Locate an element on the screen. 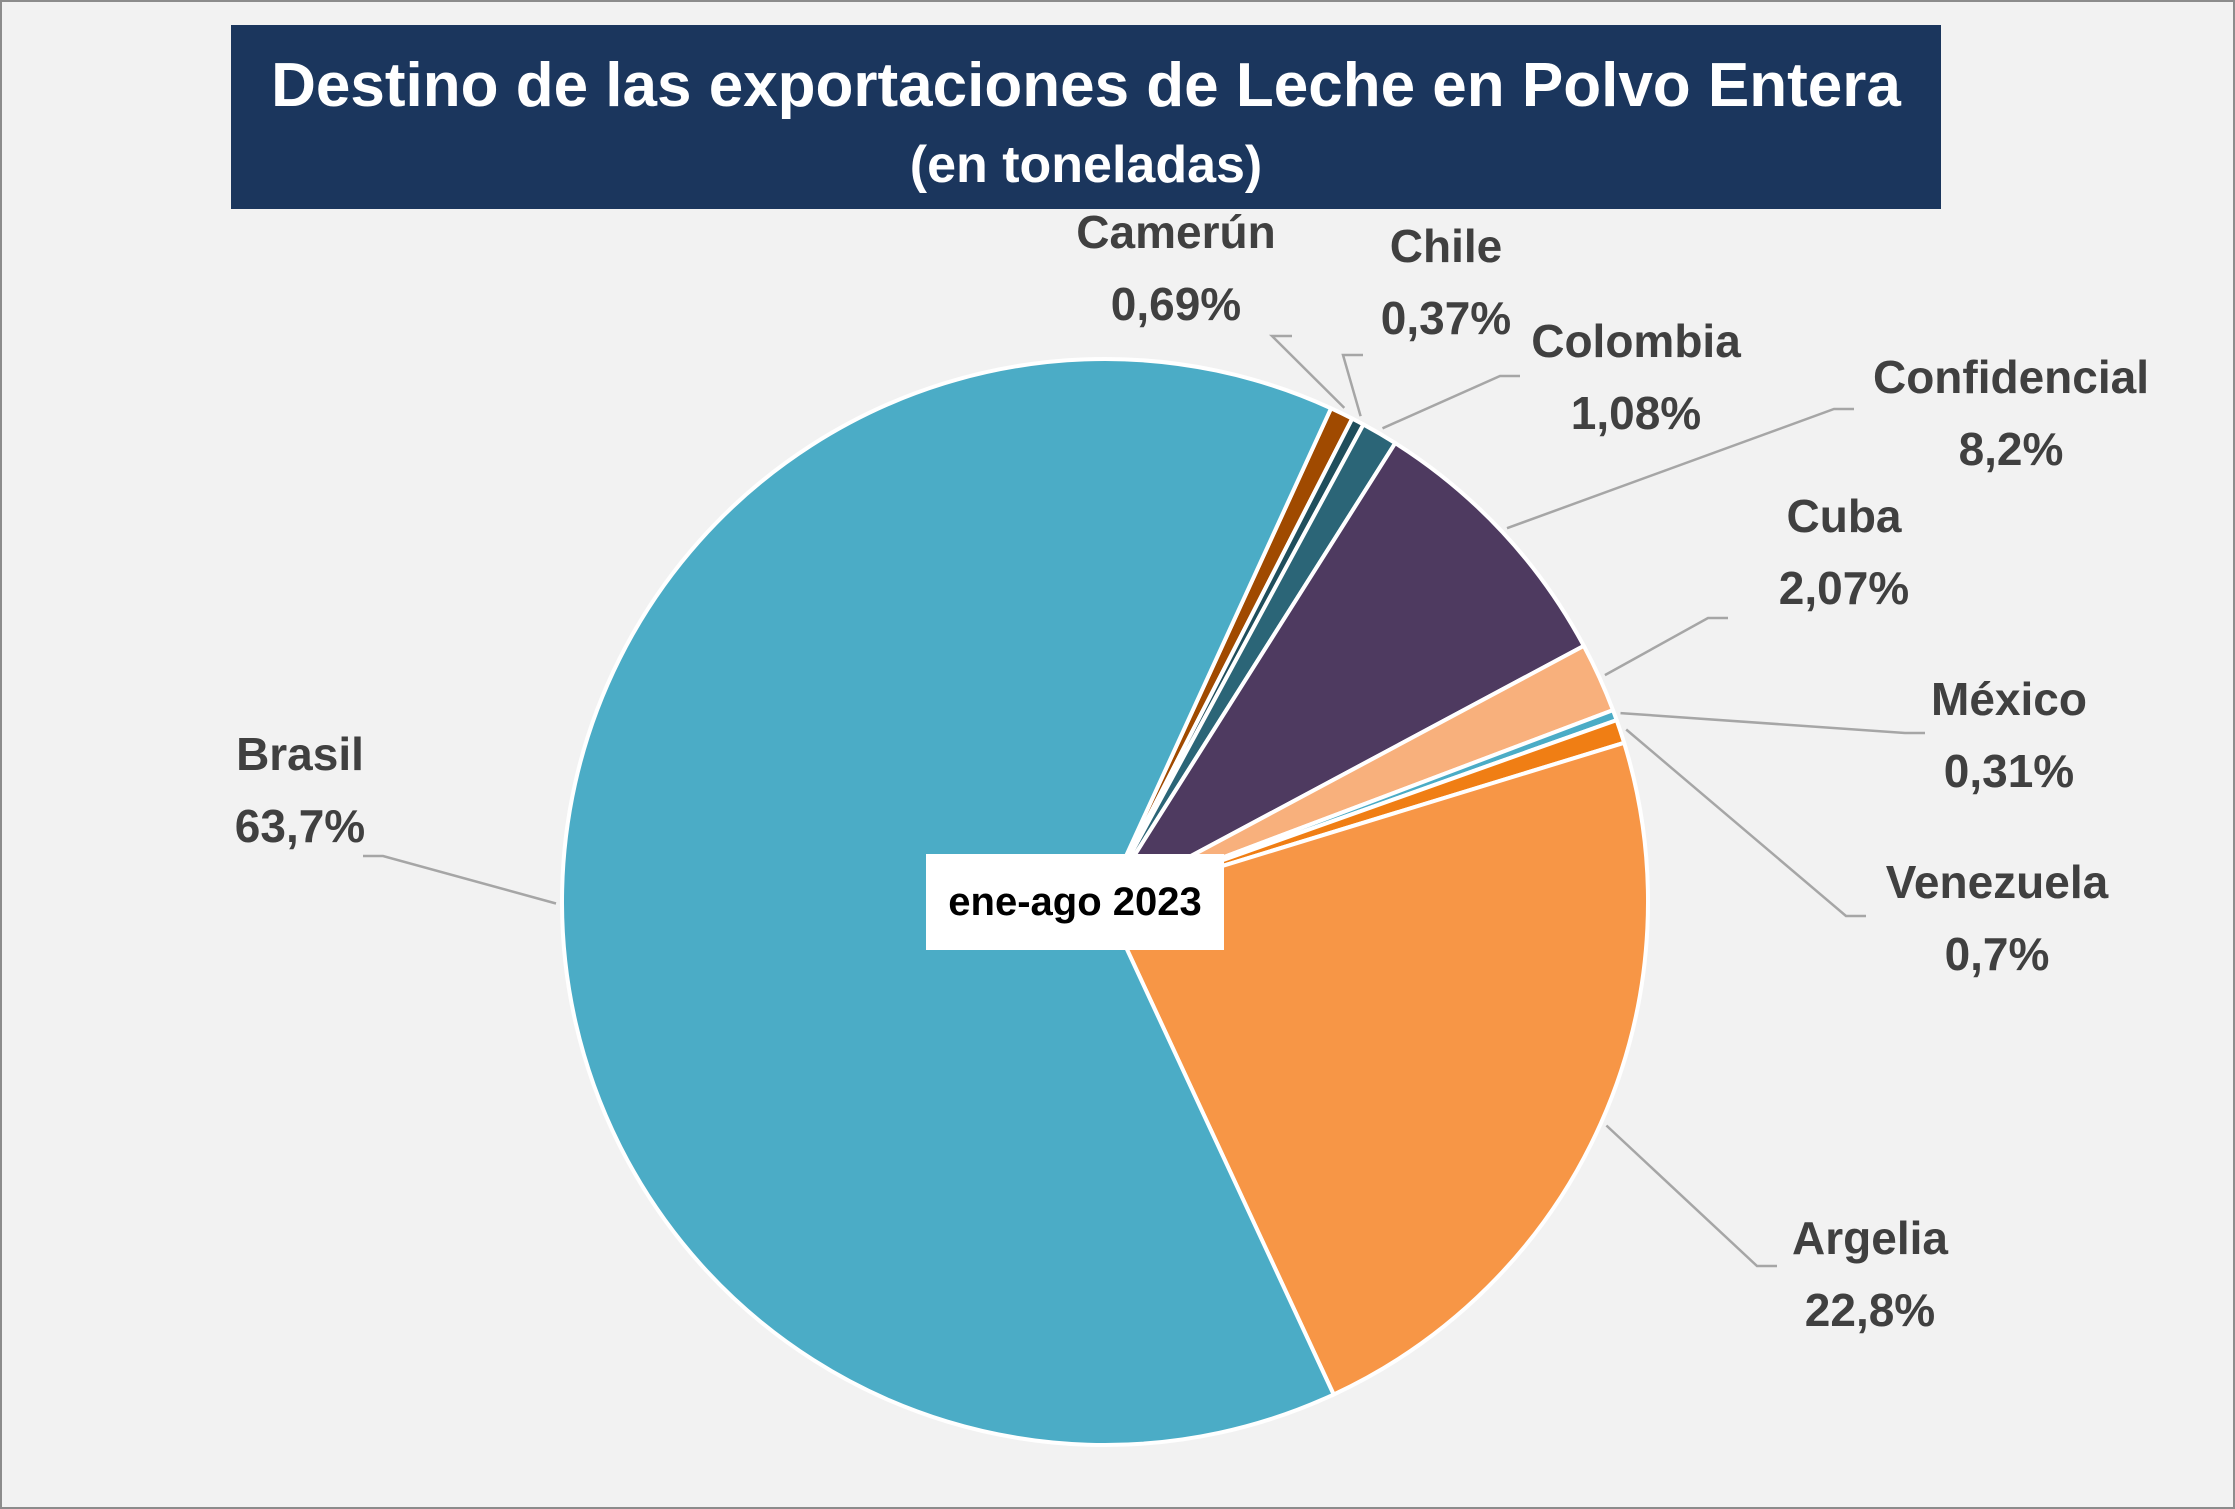 Image resolution: width=2235 pixels, height=1509 pixels. leader-line-venezuela is located at coordinates (1745, 823).